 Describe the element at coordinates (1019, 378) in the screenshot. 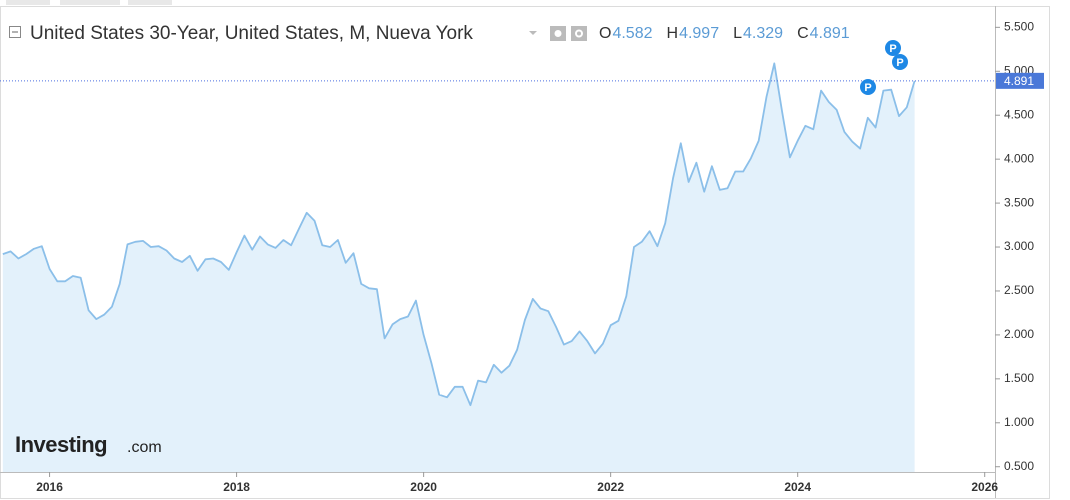

I see `y-tick-label: 1.500` at that location.